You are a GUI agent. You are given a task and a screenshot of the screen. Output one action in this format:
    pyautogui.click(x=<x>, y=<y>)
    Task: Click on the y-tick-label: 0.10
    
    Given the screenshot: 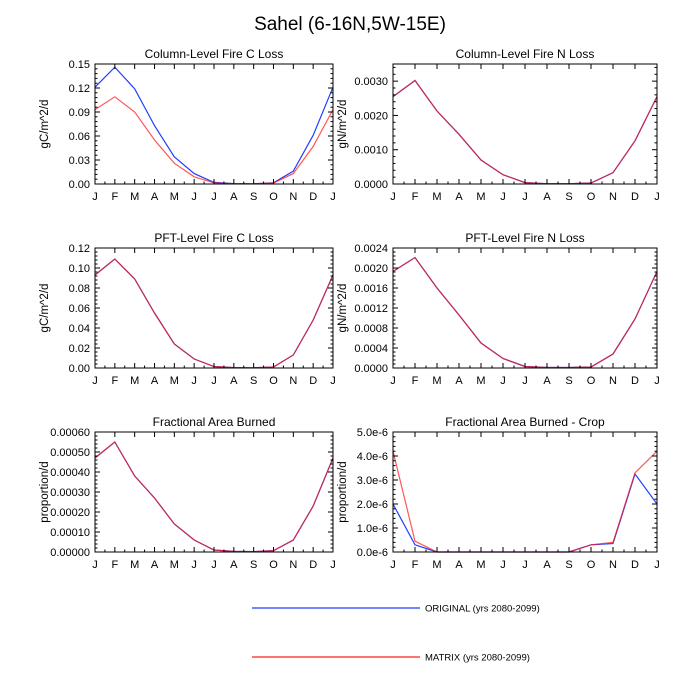 What is the action you would take?
    pyautogui.click(x=79, y=269)
    